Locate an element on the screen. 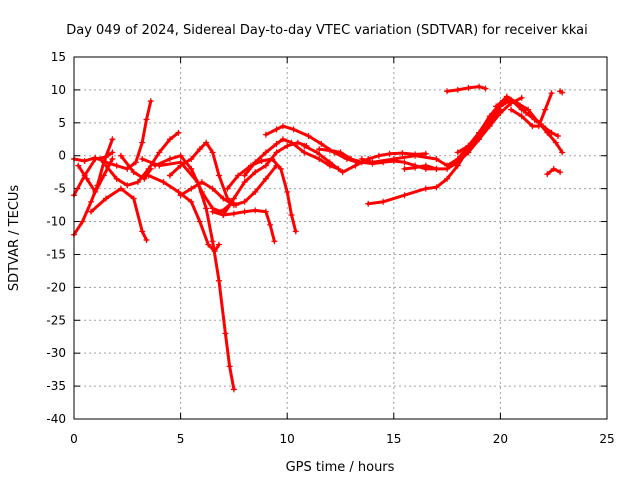 This screenshot has height=480, width=640. y-tick-label: -10 is located at coordinates (56, 222).